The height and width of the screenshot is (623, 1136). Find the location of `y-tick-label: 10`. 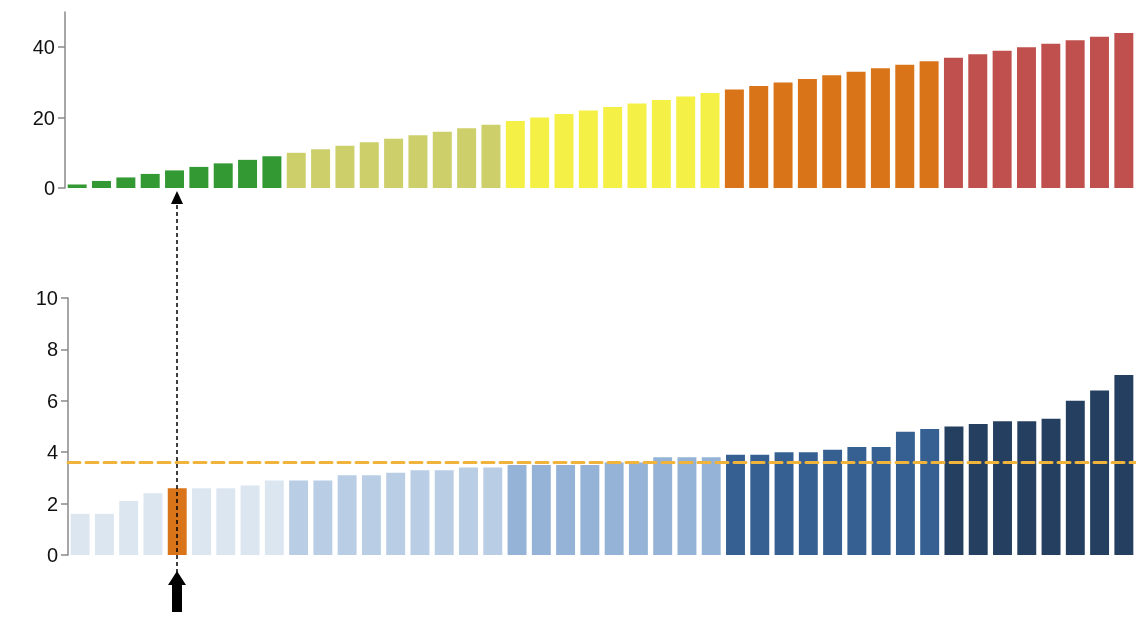

y-tick-label: 10 is located at coordinates (46, 298).